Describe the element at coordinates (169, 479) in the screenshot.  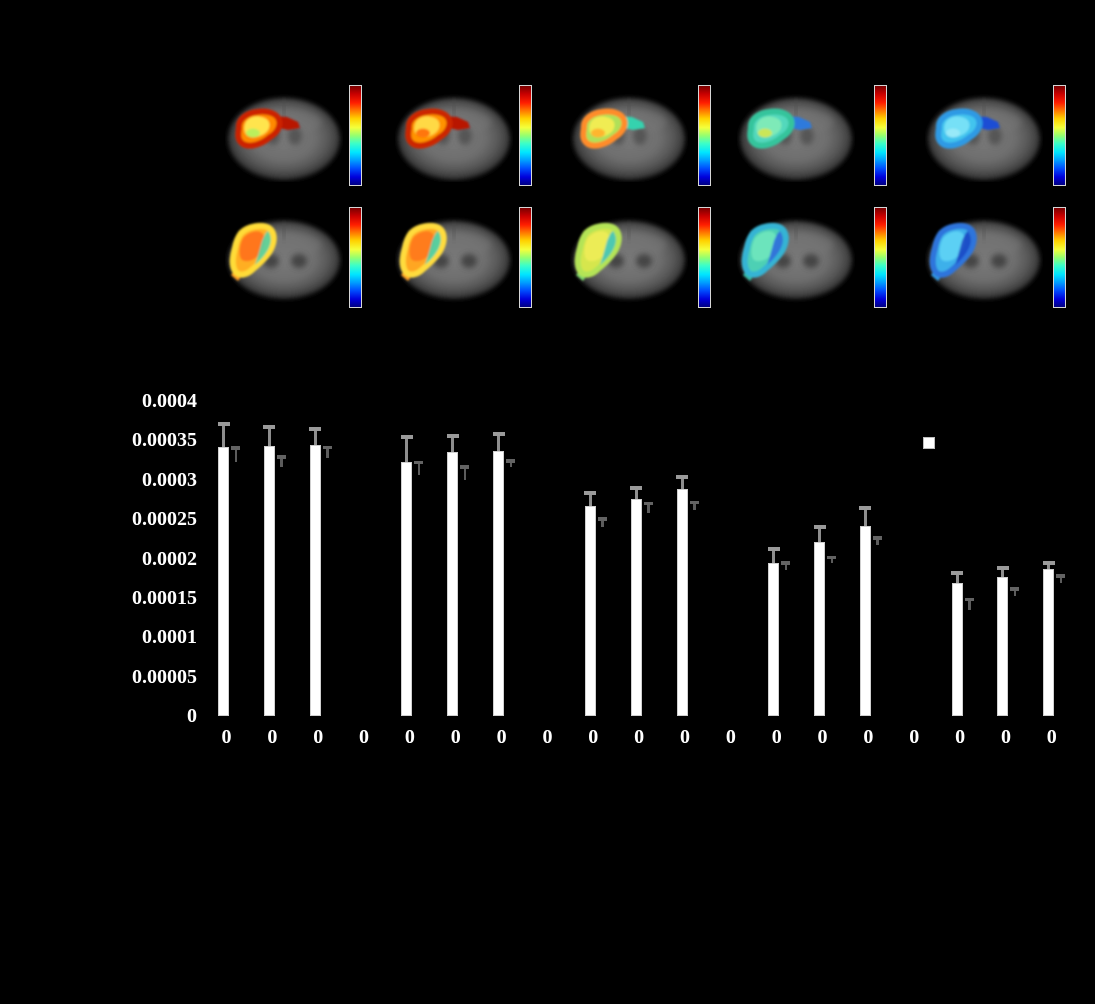
I see `y-axis-tick-label: 0.0003` at that location.